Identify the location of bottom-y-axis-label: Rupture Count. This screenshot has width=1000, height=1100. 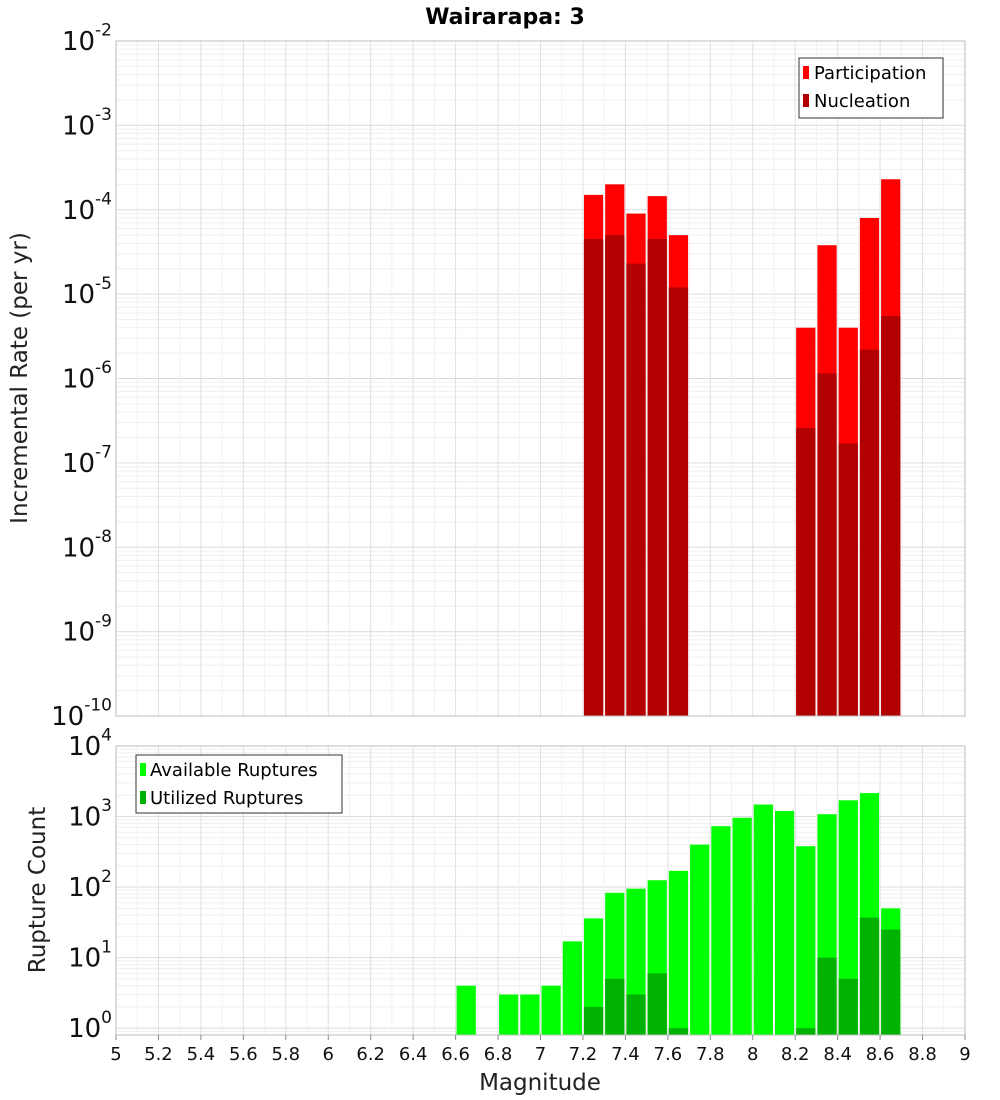
(38, 890).